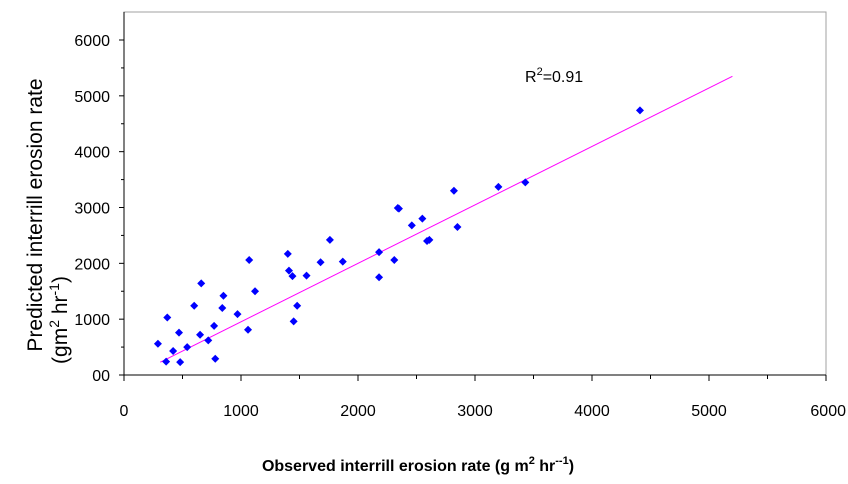  Describe the element at coordinates (92, 97) in the screenshot. I see `y-tick-label: 5000` at that location.